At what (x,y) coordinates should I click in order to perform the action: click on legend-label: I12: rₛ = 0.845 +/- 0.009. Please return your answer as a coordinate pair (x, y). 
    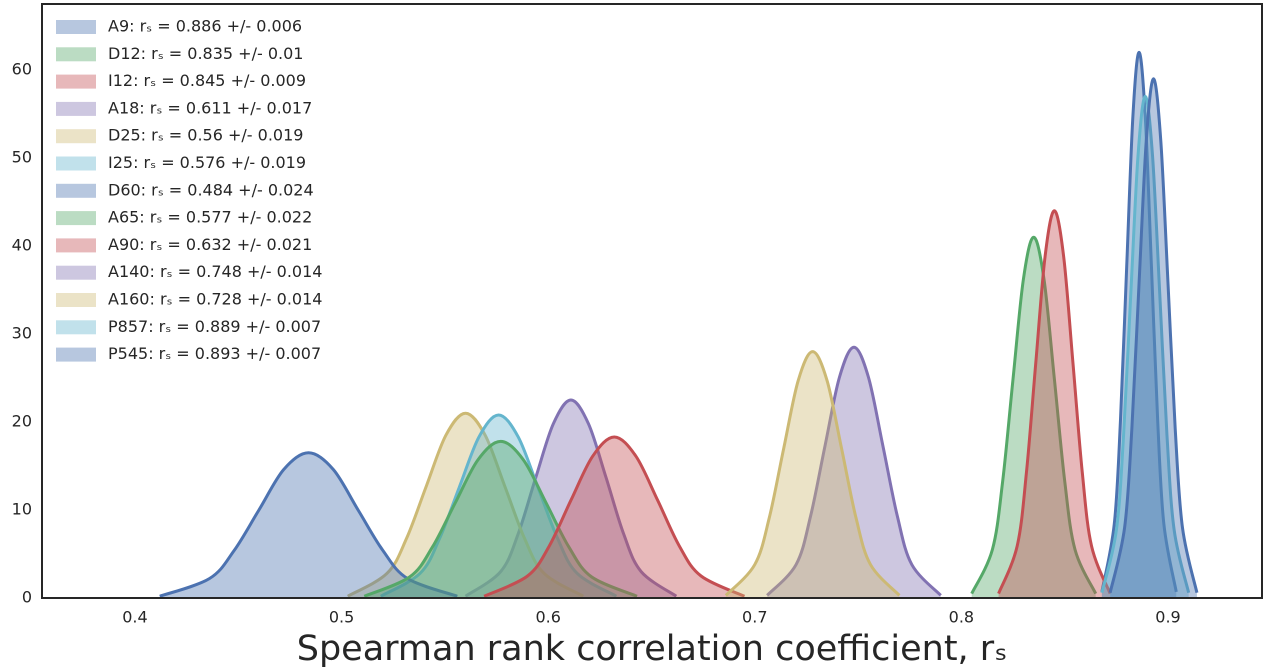
    Looking at the image, I should click on (207, 80).